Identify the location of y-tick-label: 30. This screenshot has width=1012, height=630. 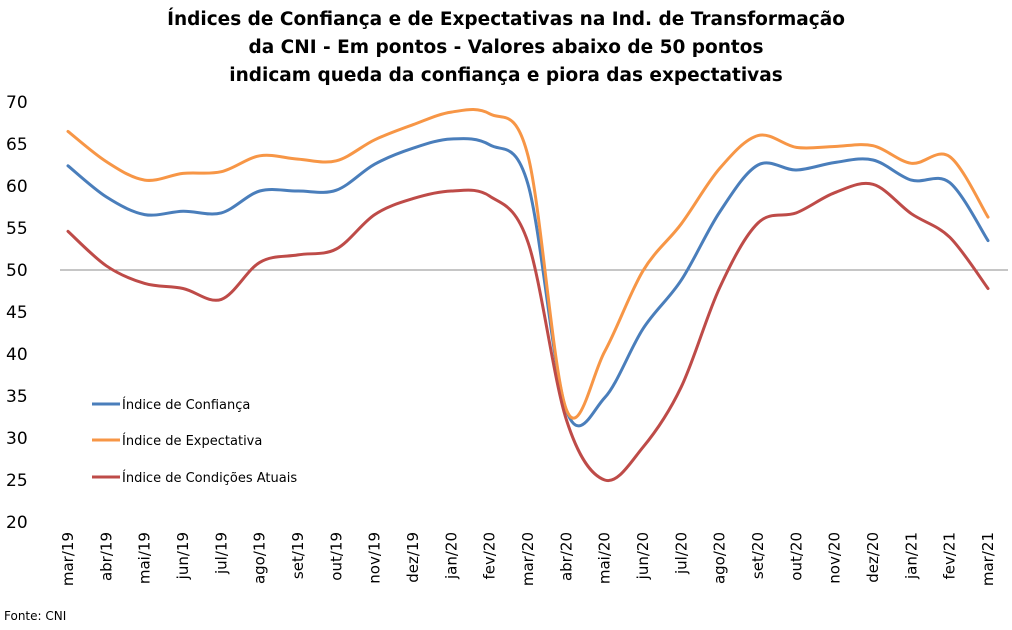
(17, 439).